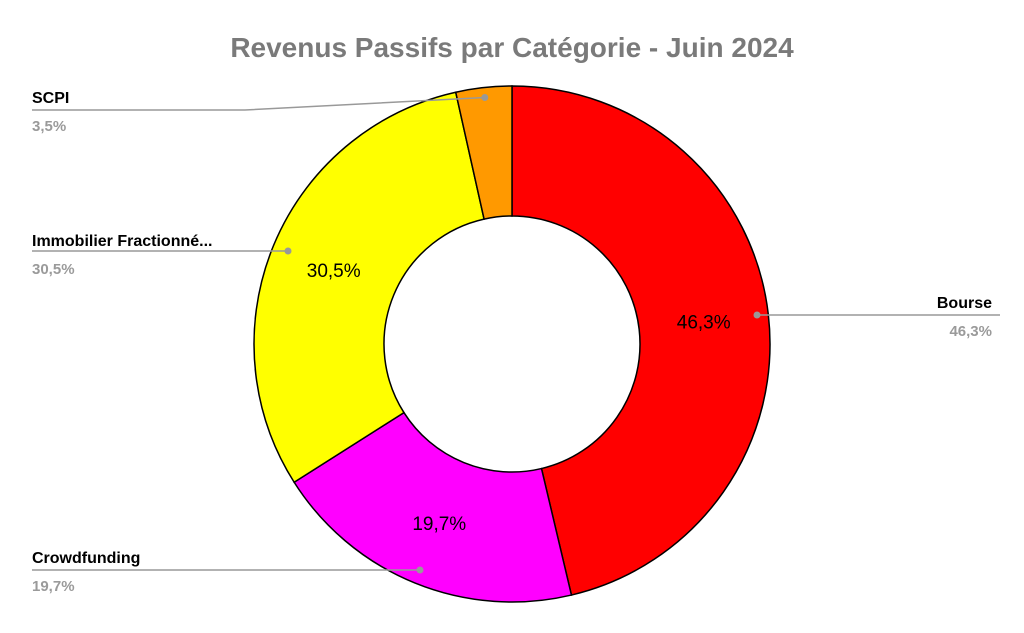  What do you see at coordinates (369, 287) in the screenshot?
I see `slice-immobilier-fractionn` at bounding box center [369, 287].